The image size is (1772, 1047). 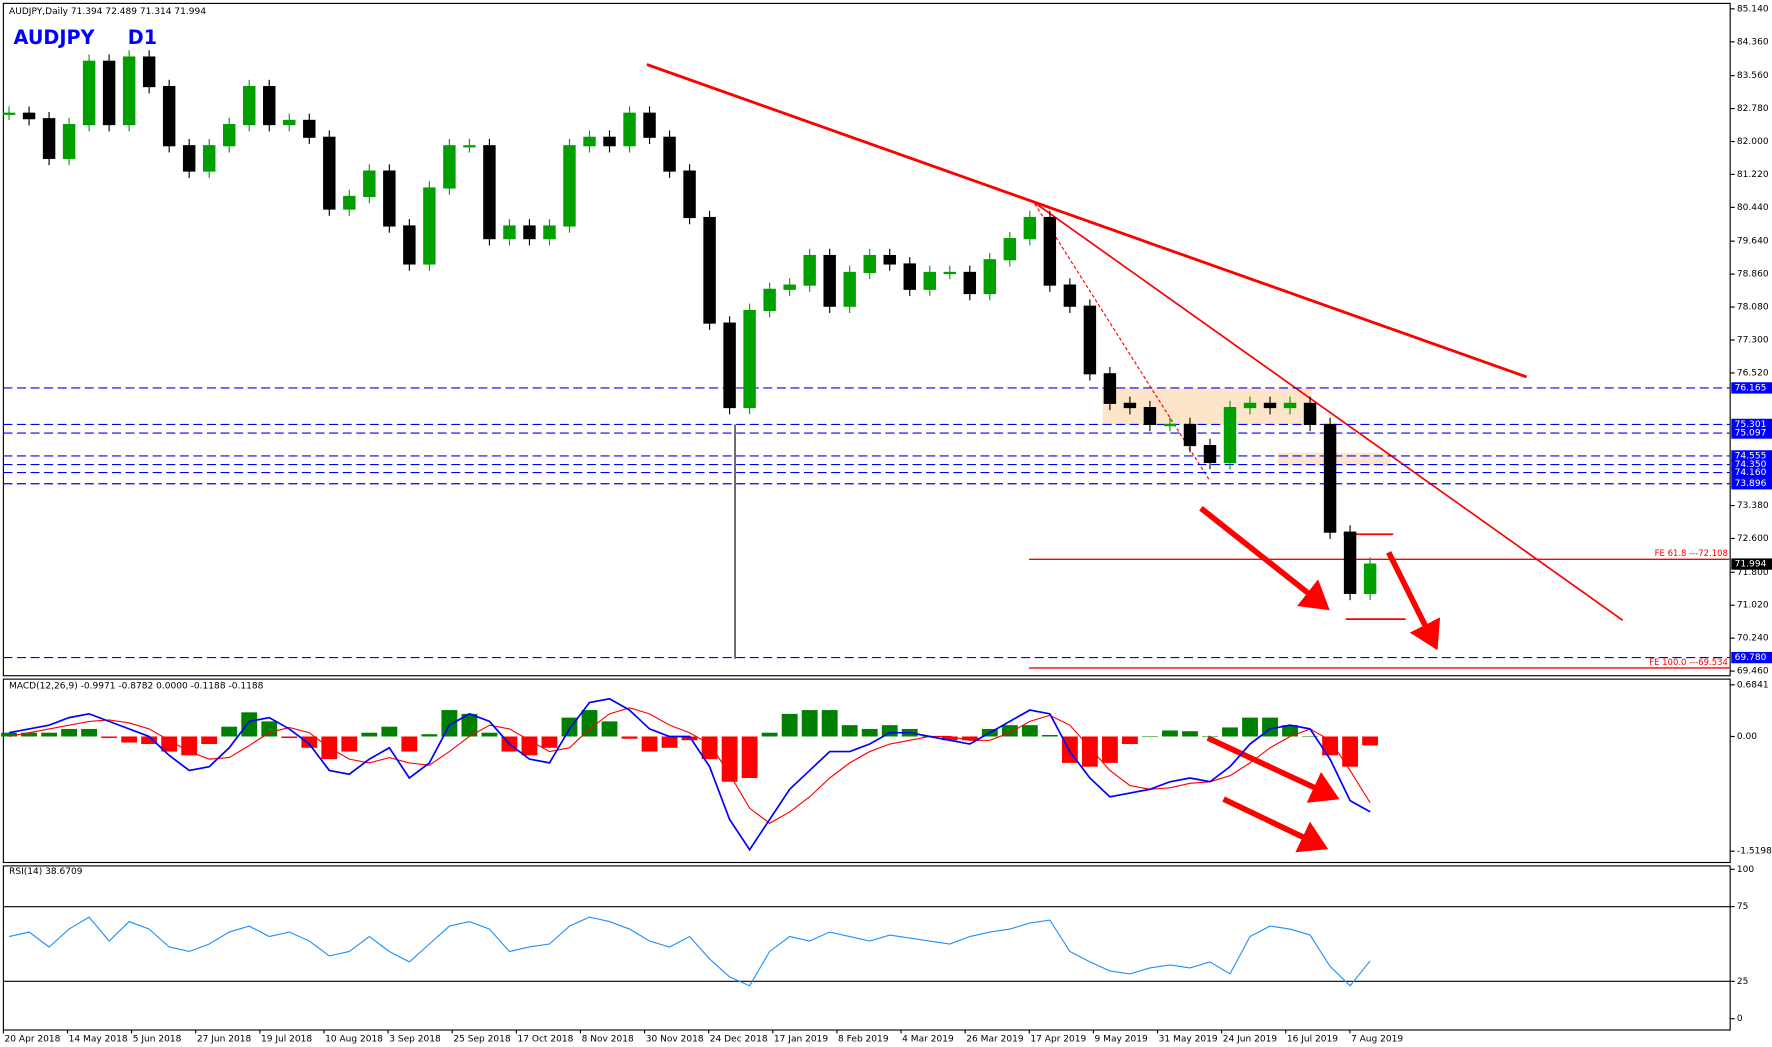 I want to click on y-tick-label: -1.5198, so click(x=1754, y=852).